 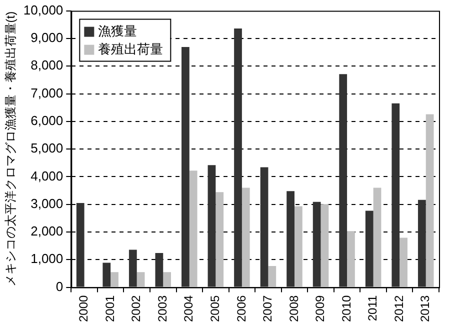 I want to click on y-tick-label: 0, so click(x=60, y=286).